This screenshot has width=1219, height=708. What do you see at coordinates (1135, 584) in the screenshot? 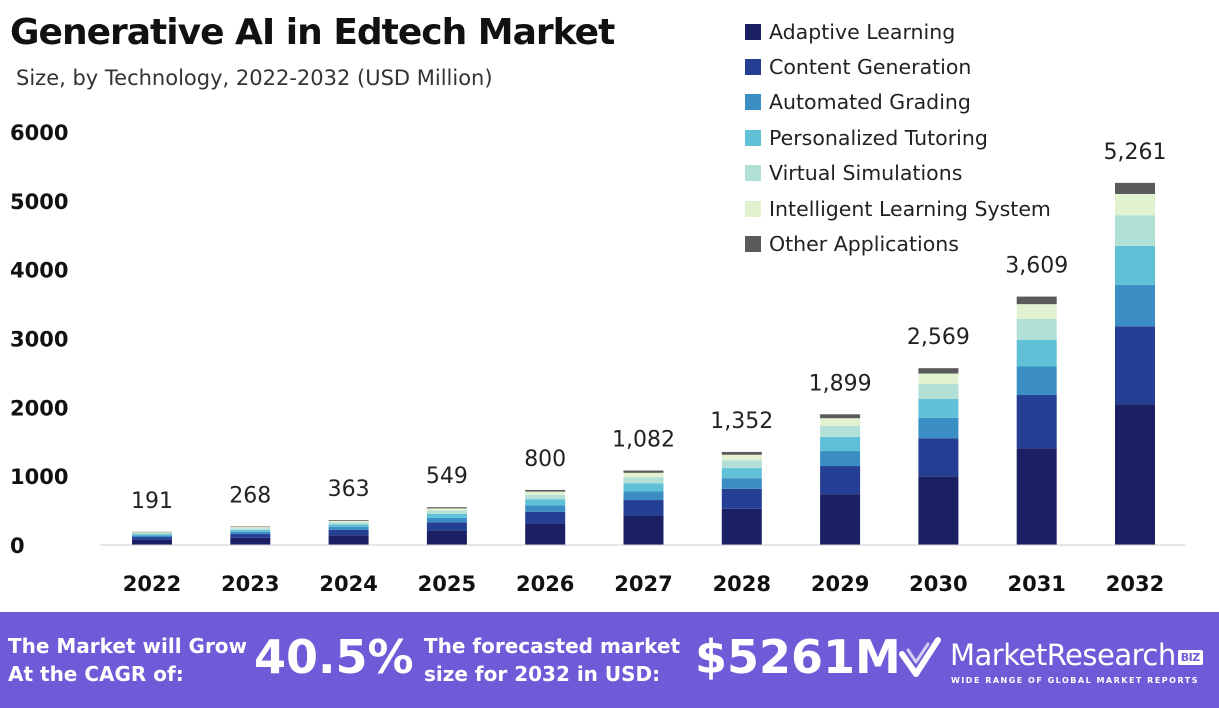
I see `x-tick-label: 2032` at bounding box center [1135, 584].